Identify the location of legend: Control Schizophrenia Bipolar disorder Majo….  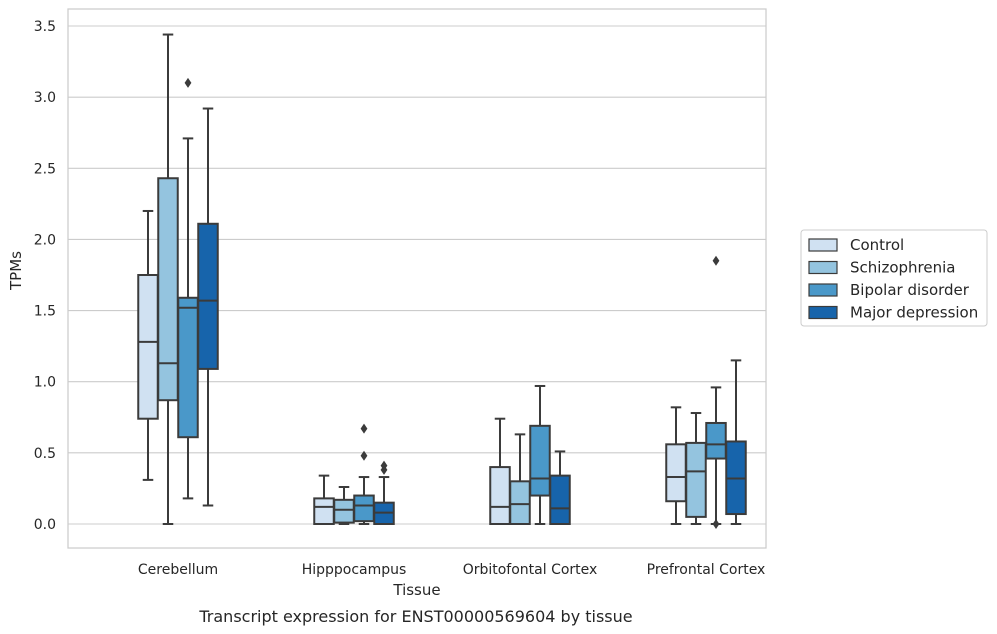
(894, 278).